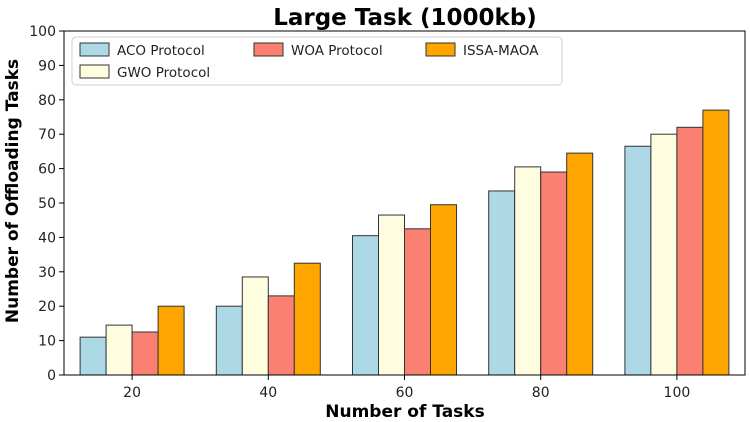  Describe the element at coordinates (677, 393) in the screenshot. I see `x-tick-label: 100` at that location.